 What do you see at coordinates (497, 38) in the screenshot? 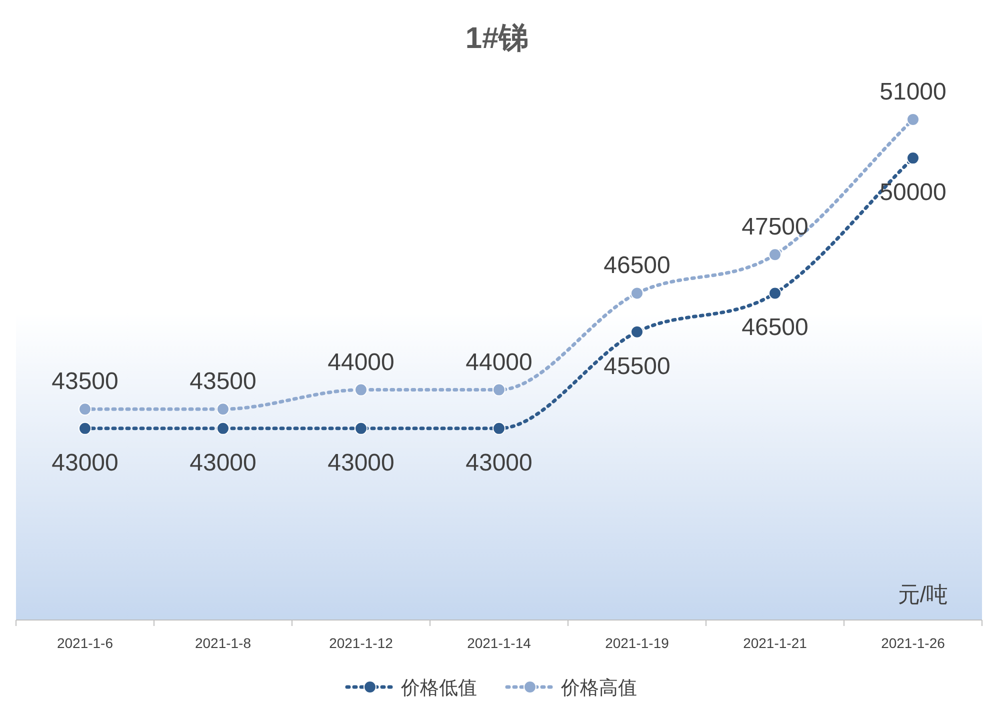
I see `chart-title: 1#锑` at bounding box center [497, 38].